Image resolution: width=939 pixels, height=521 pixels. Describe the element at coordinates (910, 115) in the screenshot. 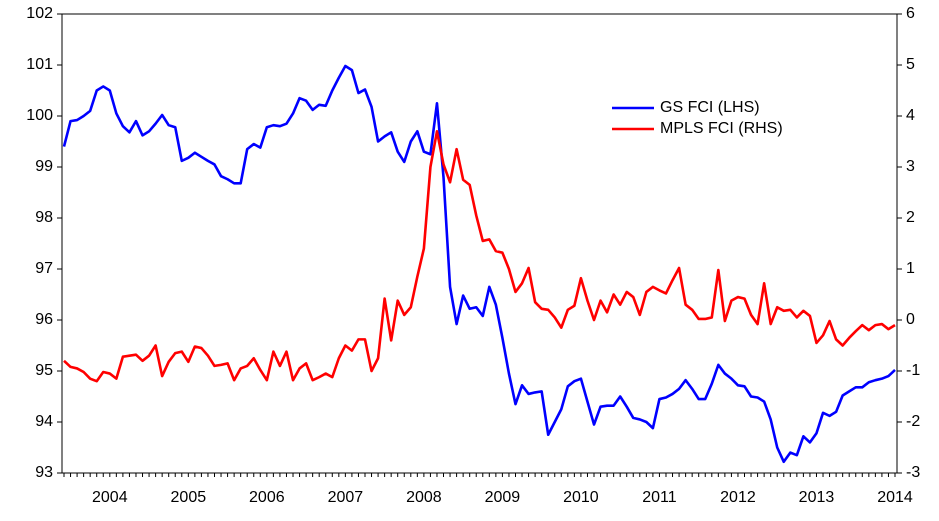

I see `y2-tick-label: 4` at that location.